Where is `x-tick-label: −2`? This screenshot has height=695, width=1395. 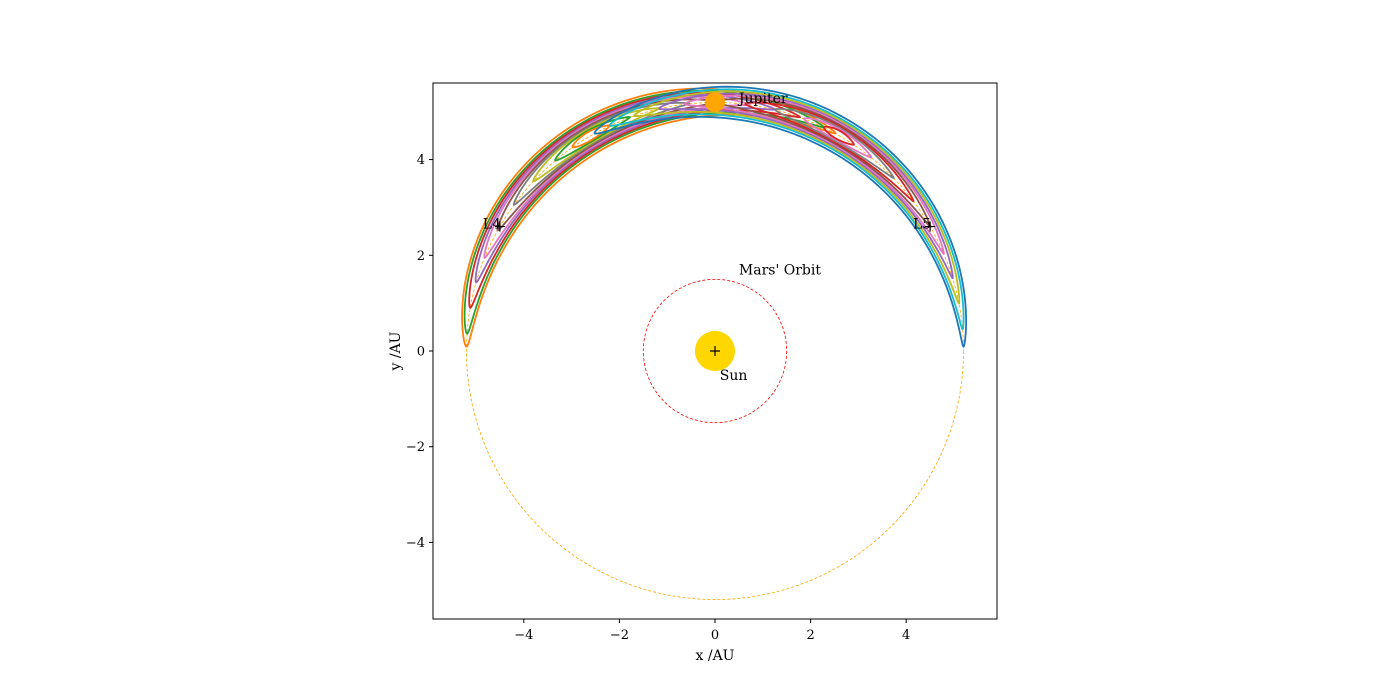 x-tick-label: −2 is located at coordinates (619, 635).